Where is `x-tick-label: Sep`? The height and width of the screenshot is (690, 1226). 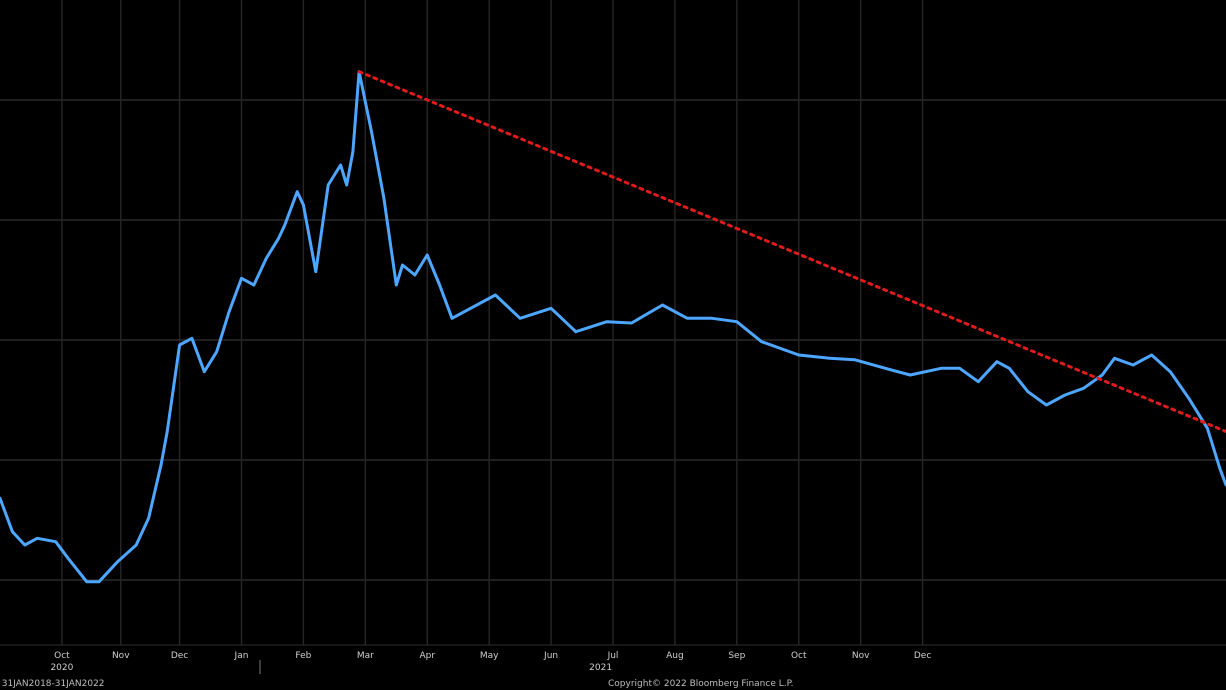 x-tick-label: Sep is located at coordinates (736, 656).